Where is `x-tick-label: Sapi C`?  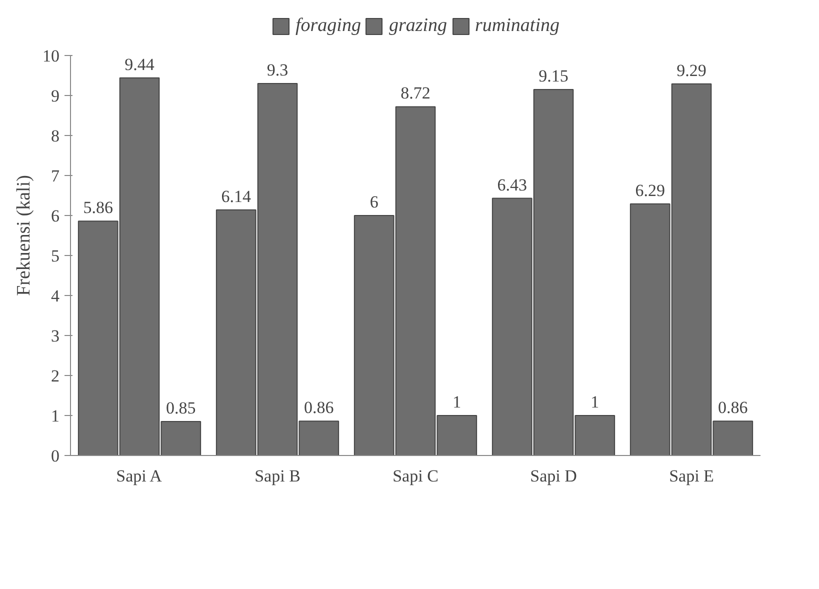
x-tick-label: Sapi C is located at coordinates (415, 476).